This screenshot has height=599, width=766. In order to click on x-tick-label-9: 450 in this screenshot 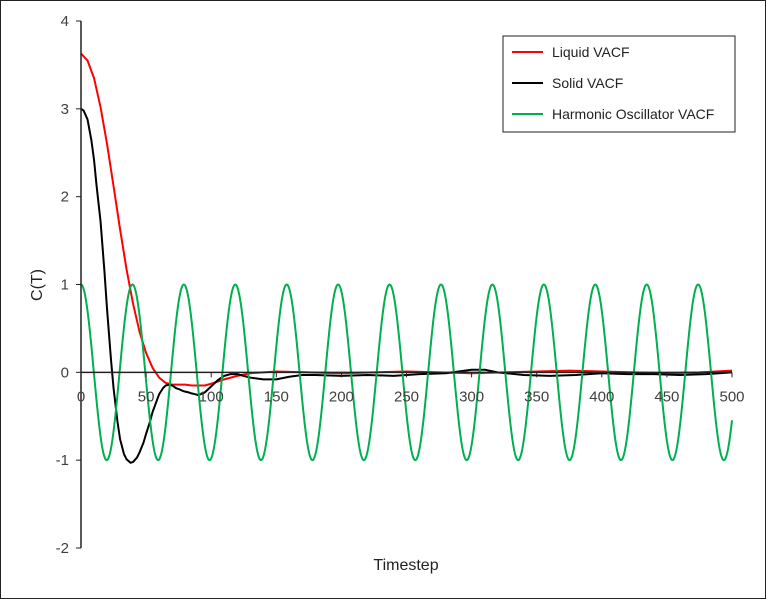, I will do `click(666, 396)`.